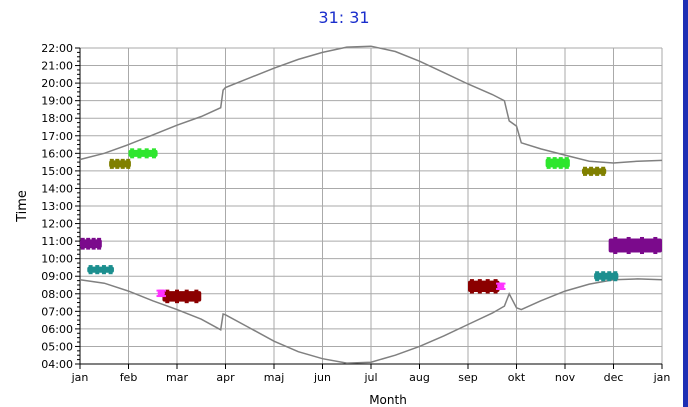 The width and height of the screenshot is (688, 407). What do you see at coordinates (57, 153) in the screenshot?
I see `y-tick-label: 16:00` at bounding box center [57, 153].